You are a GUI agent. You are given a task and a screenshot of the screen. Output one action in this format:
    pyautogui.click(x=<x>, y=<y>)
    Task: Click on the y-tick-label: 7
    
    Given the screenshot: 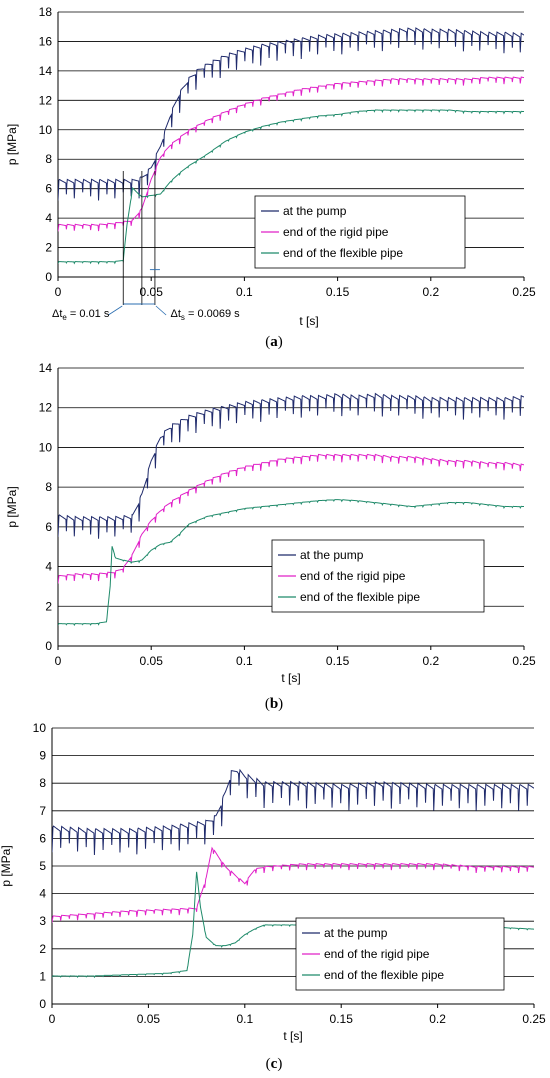 What is the action you would take?
    pyautogui.click(x=42, y=811)
    